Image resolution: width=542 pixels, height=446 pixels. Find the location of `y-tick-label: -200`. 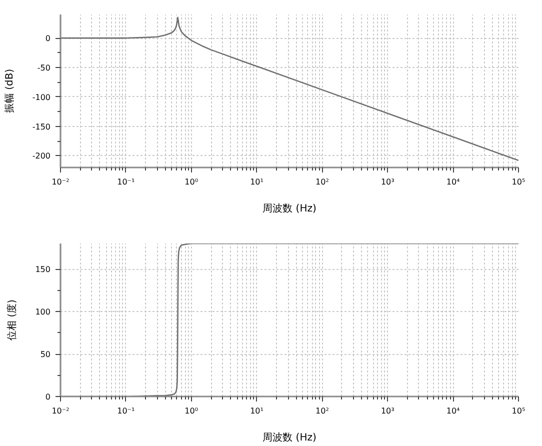

y-tick-label: -200 is located at coordinates (41, 156).